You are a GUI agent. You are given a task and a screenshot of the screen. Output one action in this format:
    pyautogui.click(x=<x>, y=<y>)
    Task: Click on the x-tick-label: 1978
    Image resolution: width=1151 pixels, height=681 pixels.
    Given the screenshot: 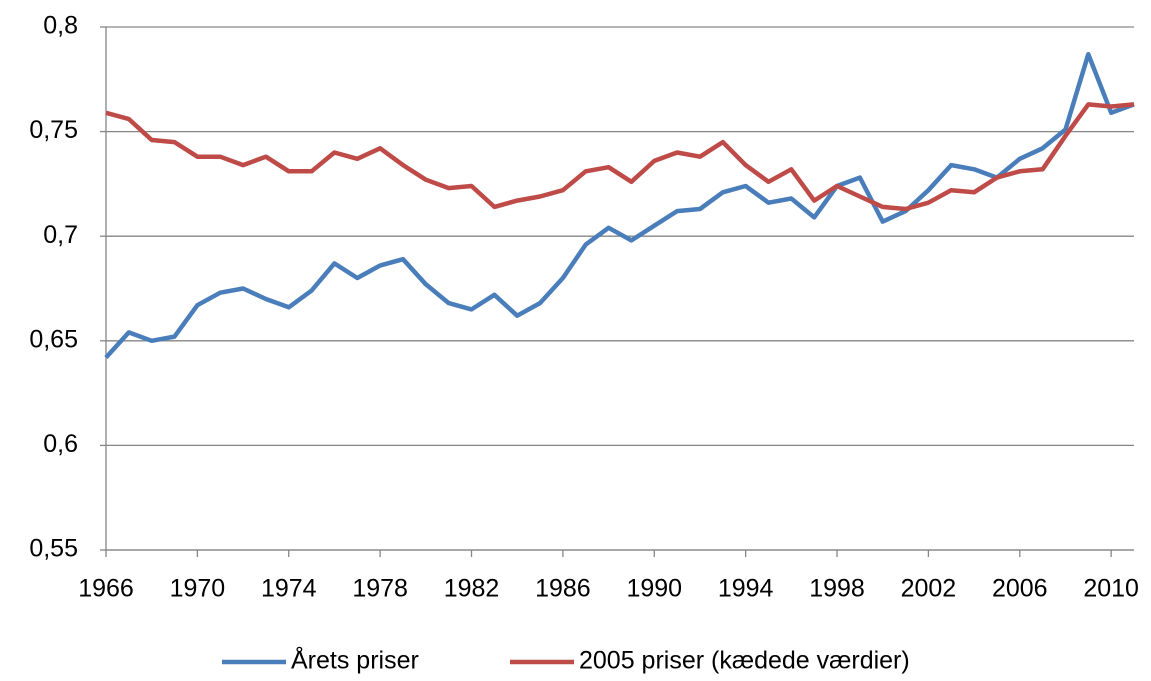 What is the action you would take?
    pyautogui.click(x=380, y=589)
    